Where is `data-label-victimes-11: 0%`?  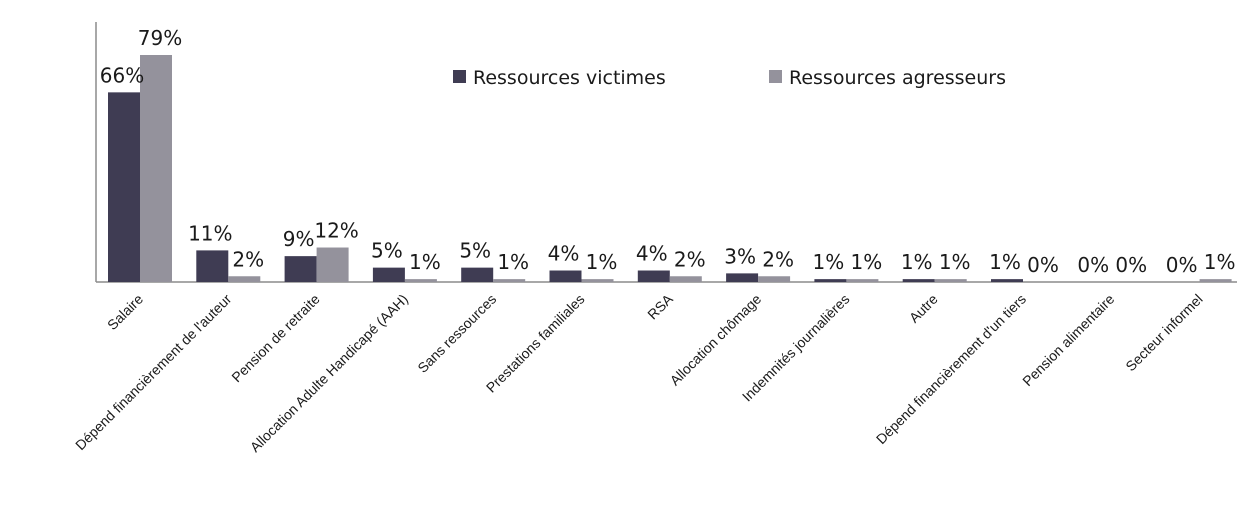 data-label-victimes-11: 0% is located at coordinates (1093, 265).